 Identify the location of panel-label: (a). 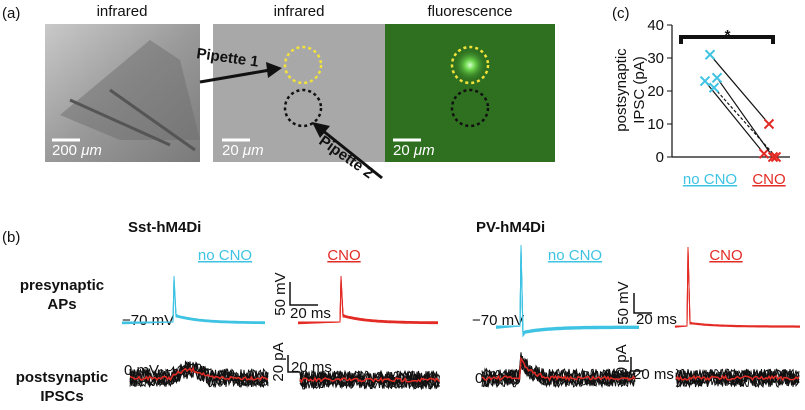
(11, 13).